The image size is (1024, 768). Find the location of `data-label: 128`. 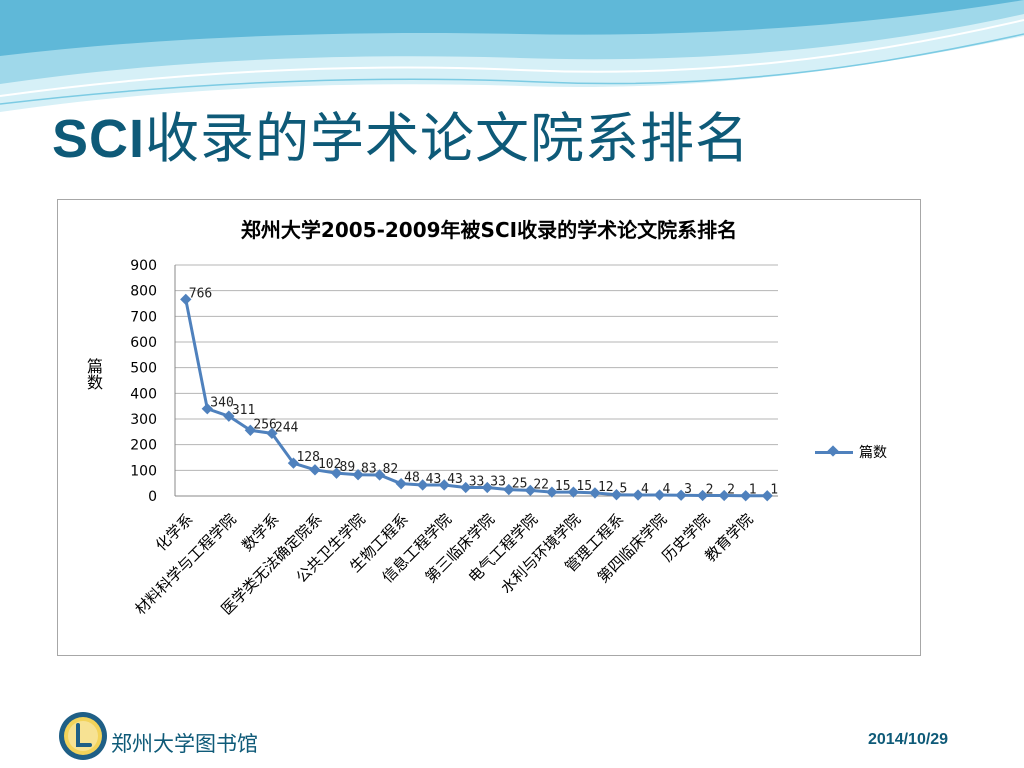

data-label: 128 is located at coordinates (307, 457).